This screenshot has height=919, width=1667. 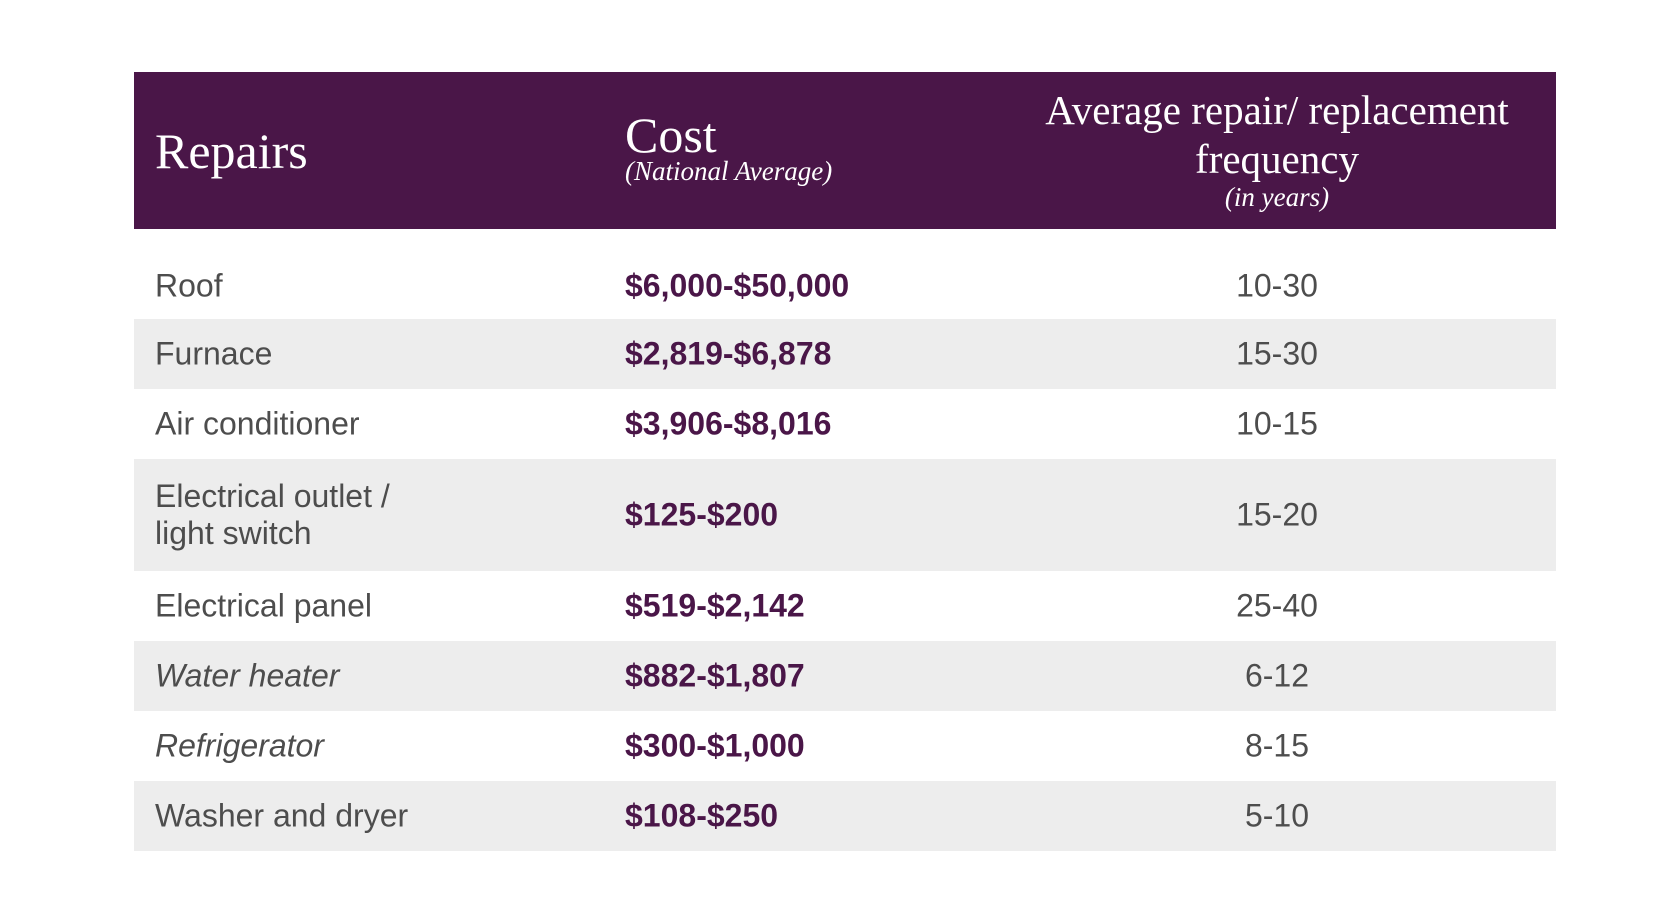 I want to click on header-frequency-note: (in years), so click(x=1277, y=197).